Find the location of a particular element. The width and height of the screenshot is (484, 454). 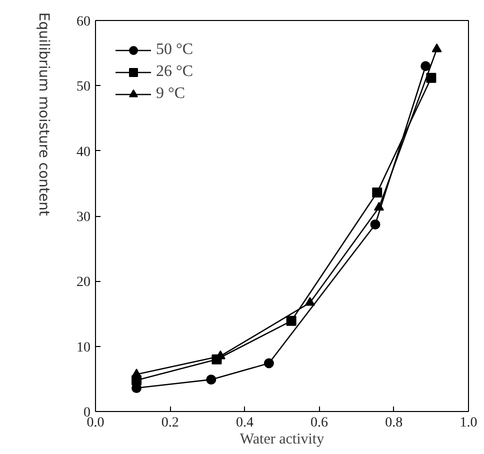

x-tick-label: 0.8 is located at coordinates (394, 423).